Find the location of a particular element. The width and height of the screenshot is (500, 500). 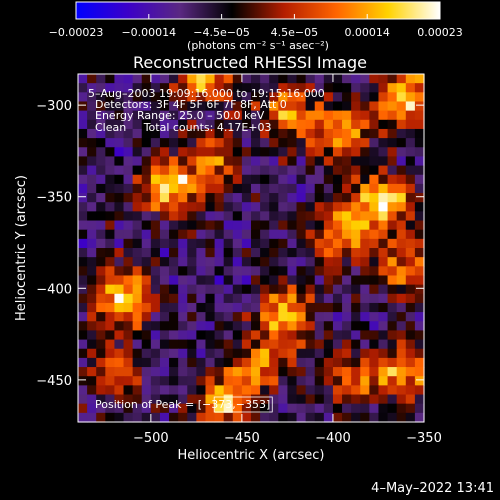

colorbar-tick-label: 4.5e−05 is located at coordinates (294, 32).